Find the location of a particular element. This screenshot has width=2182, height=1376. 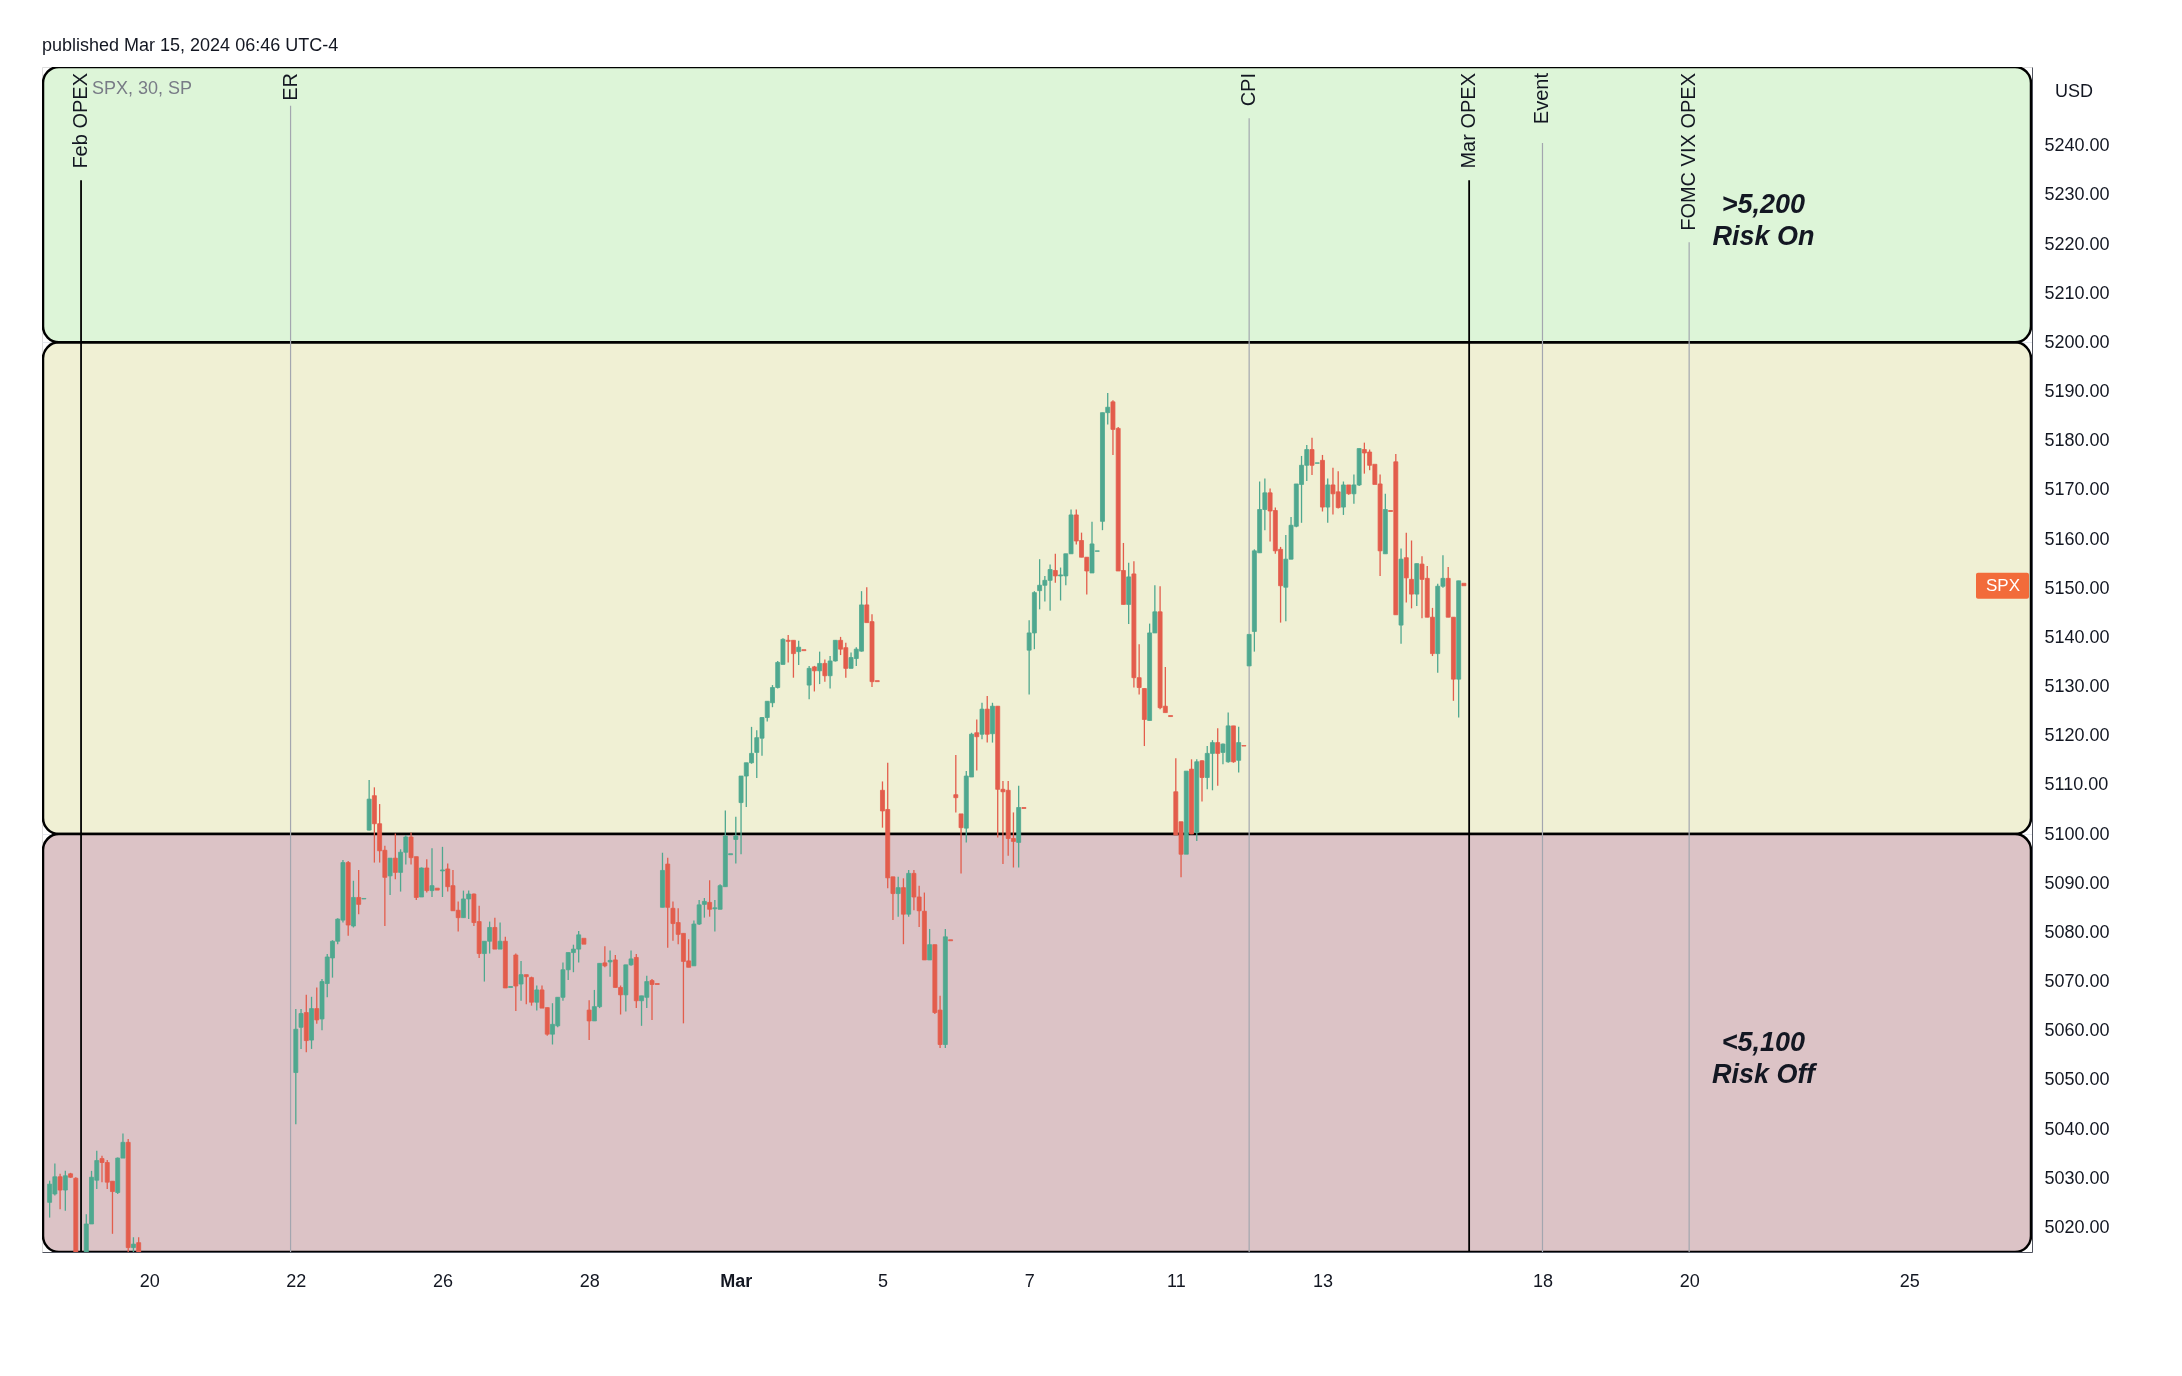

y-tick-label: 5160.00 is located at coordinates (2077, 538).